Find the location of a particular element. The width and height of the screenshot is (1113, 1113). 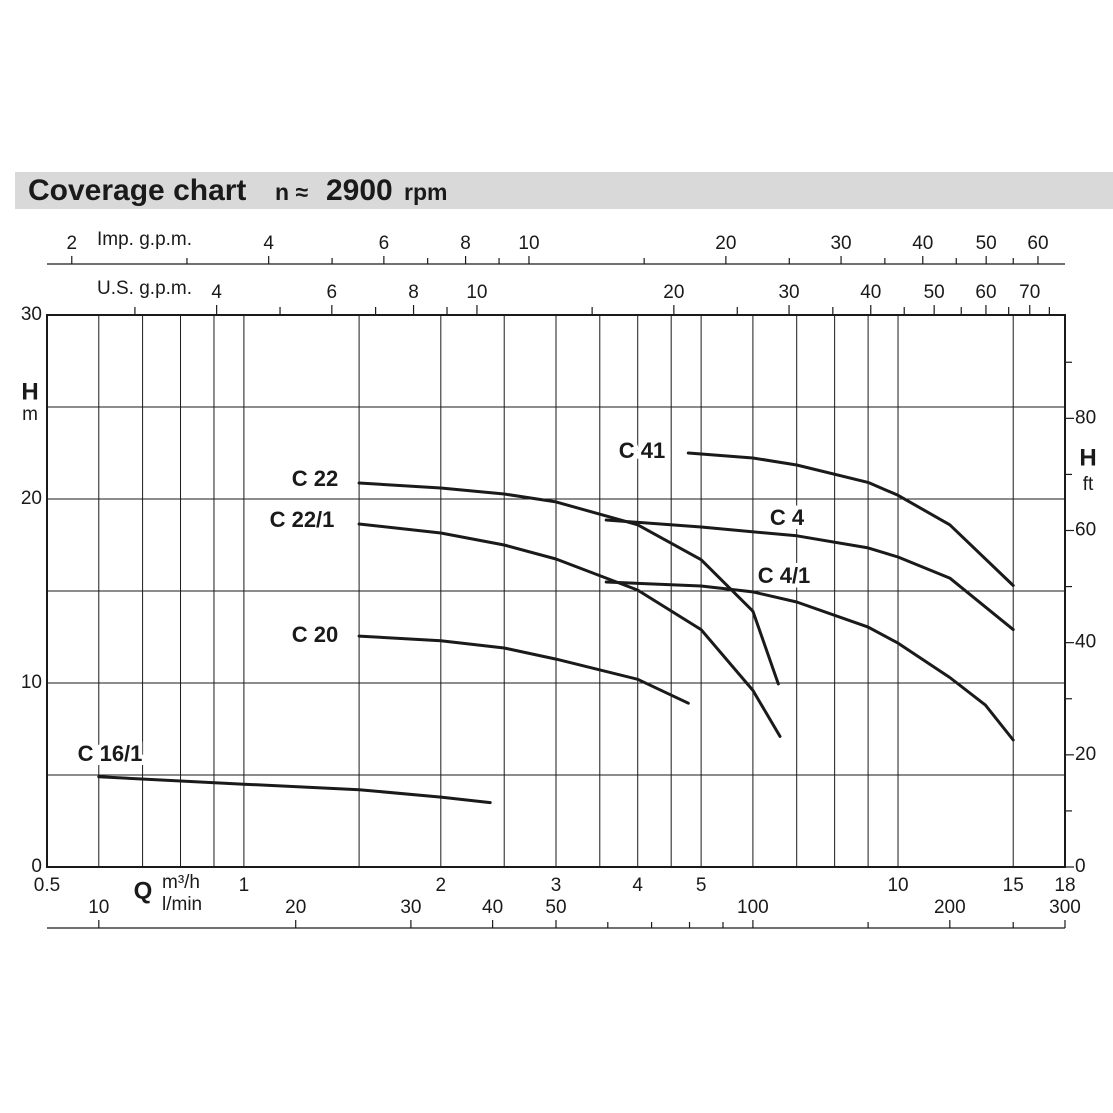

y2-axis-unit: ft is located at coordinates (1088, 484).